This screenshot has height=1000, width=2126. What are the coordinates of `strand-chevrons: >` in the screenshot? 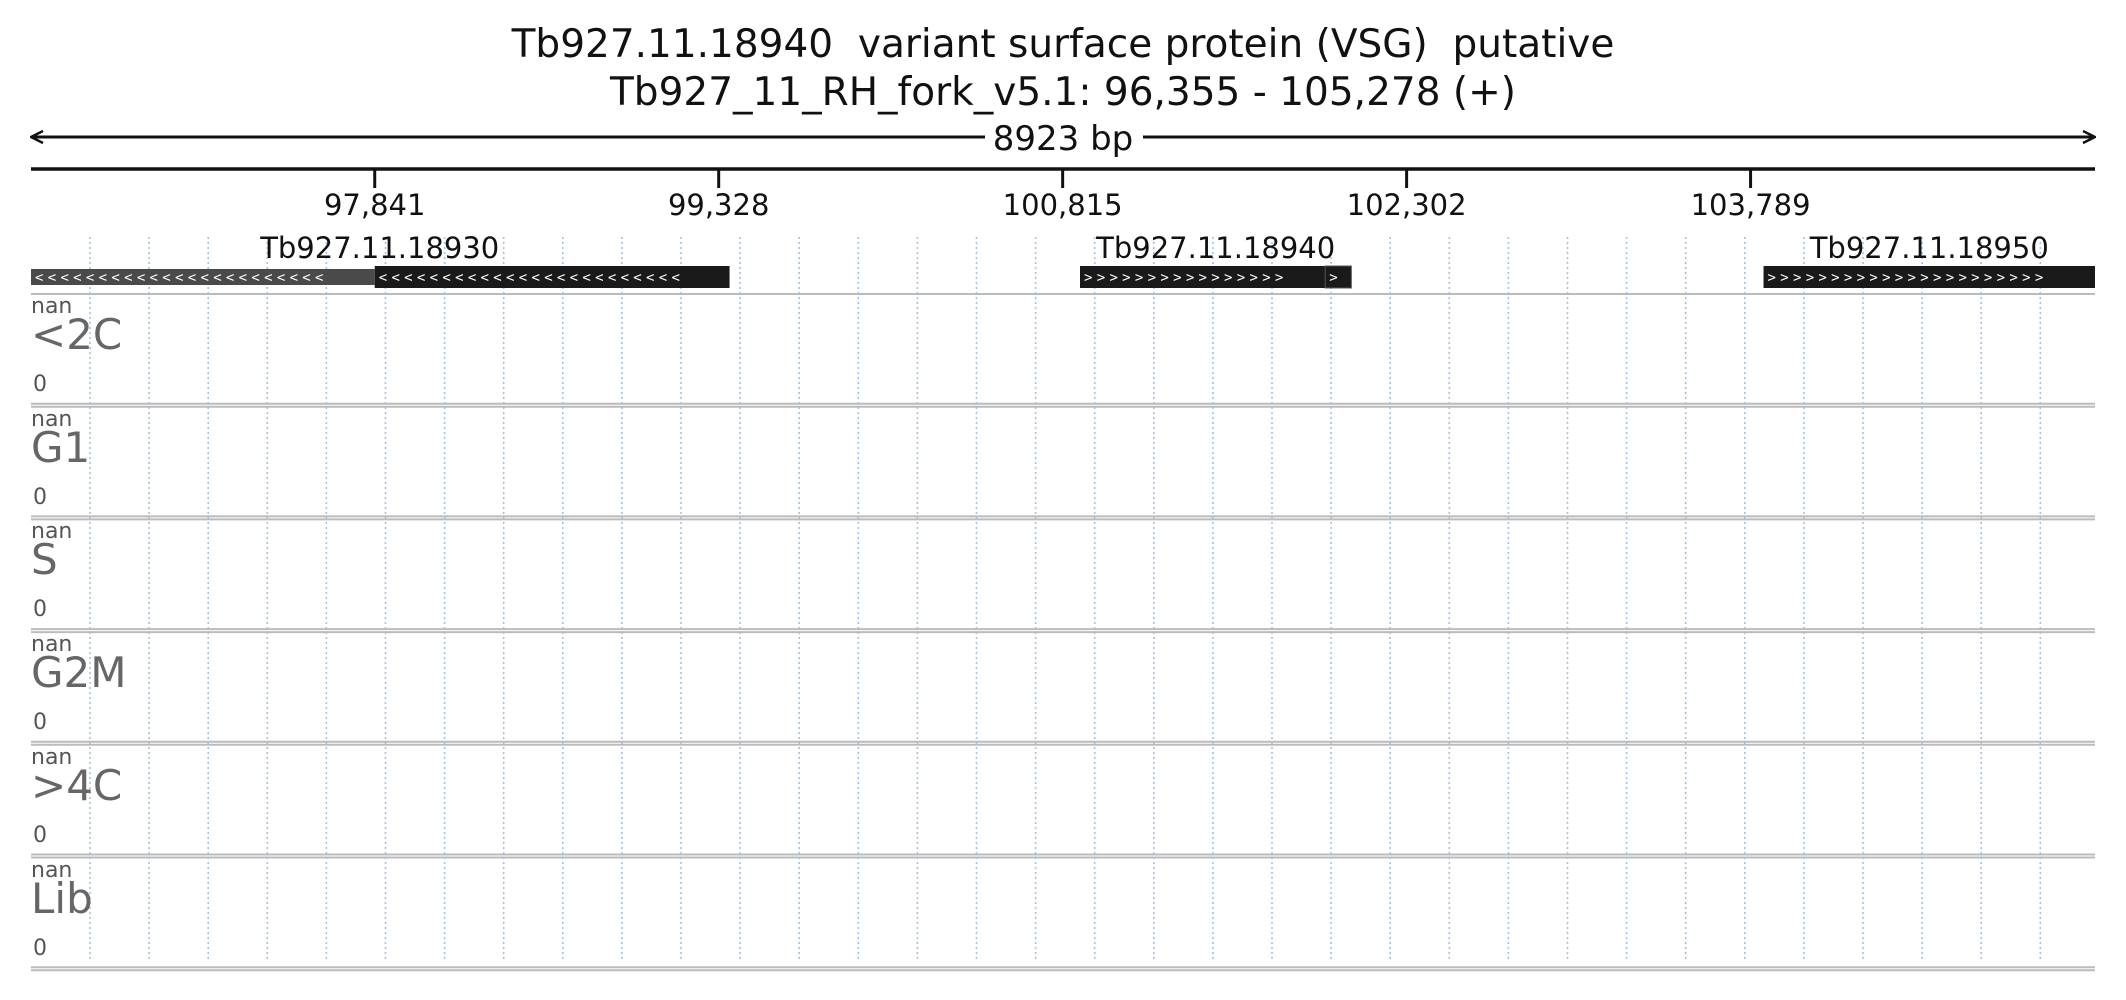 It's located at (1335, 278).